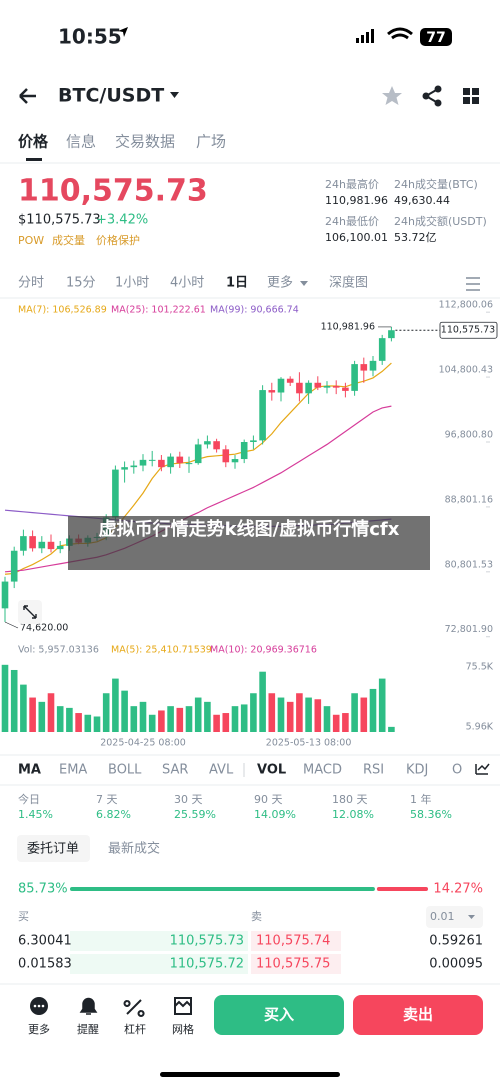  Describe the element at coordinates (81, 142) in the screenshot. I see `tab: 信息` at that location.